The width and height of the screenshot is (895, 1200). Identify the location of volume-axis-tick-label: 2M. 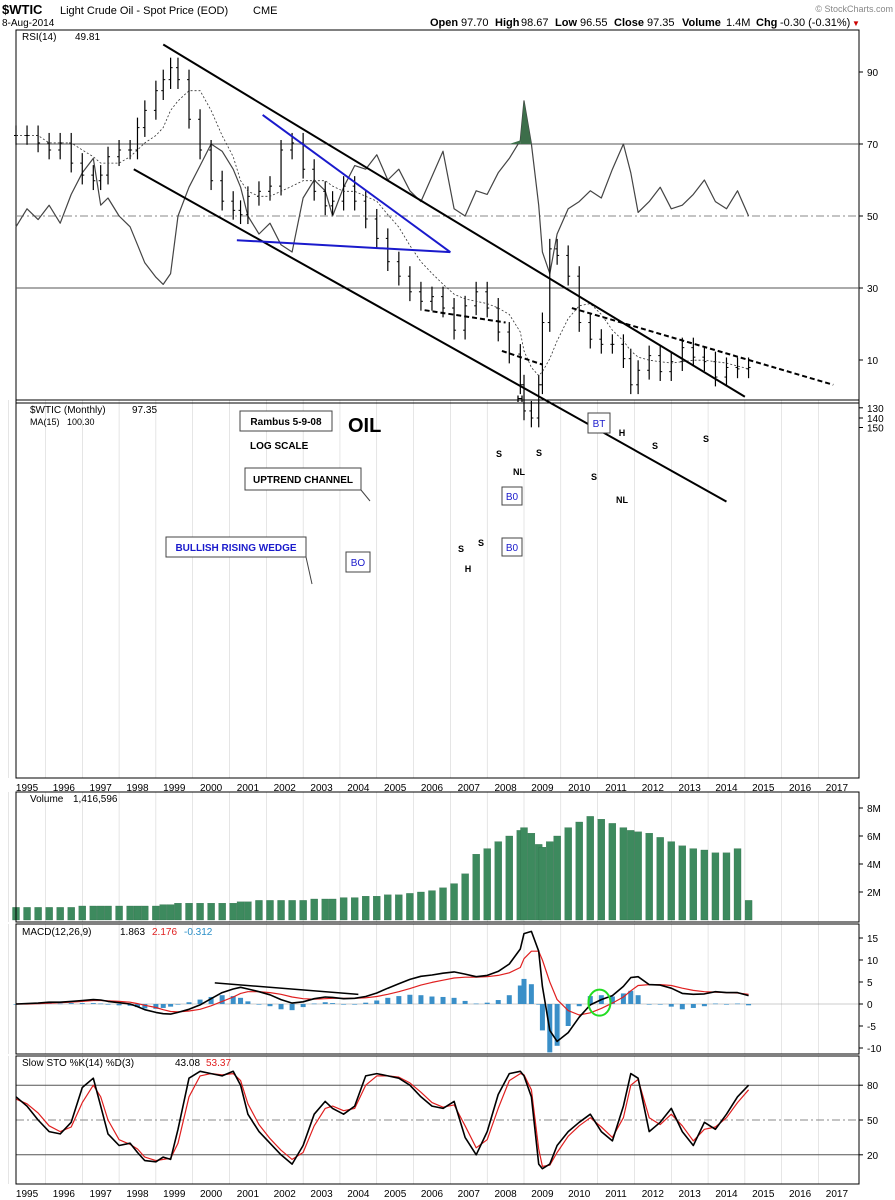
(874, 893).